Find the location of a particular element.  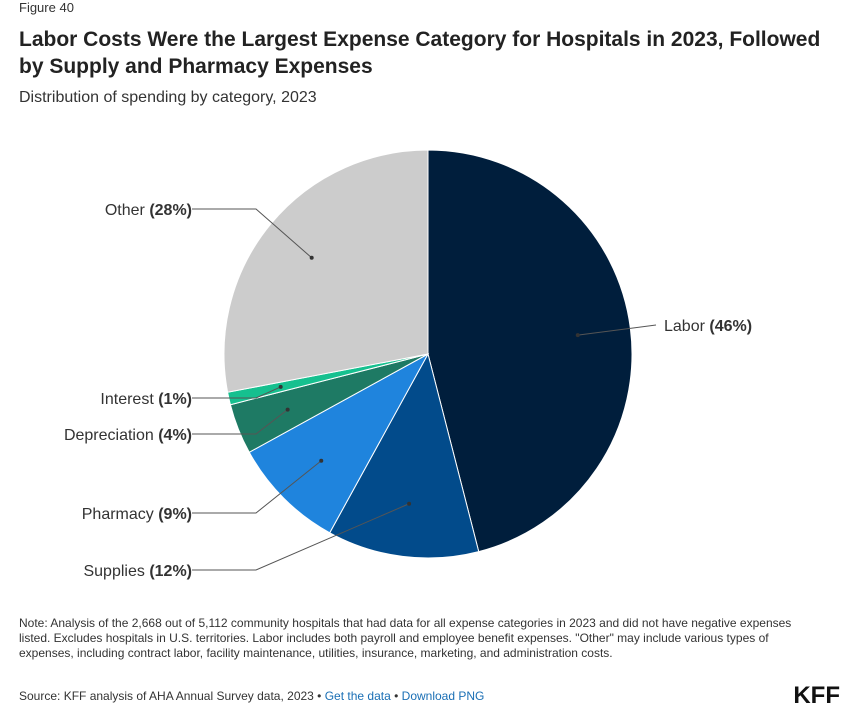

figure-label: Figure 40 is located at coordinates (46, 7).